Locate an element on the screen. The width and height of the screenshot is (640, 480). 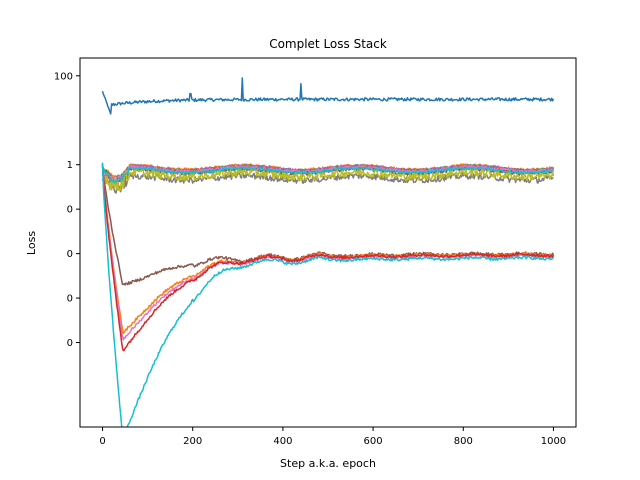
x-tick-label: 200 is located at coordinates (192, 441).